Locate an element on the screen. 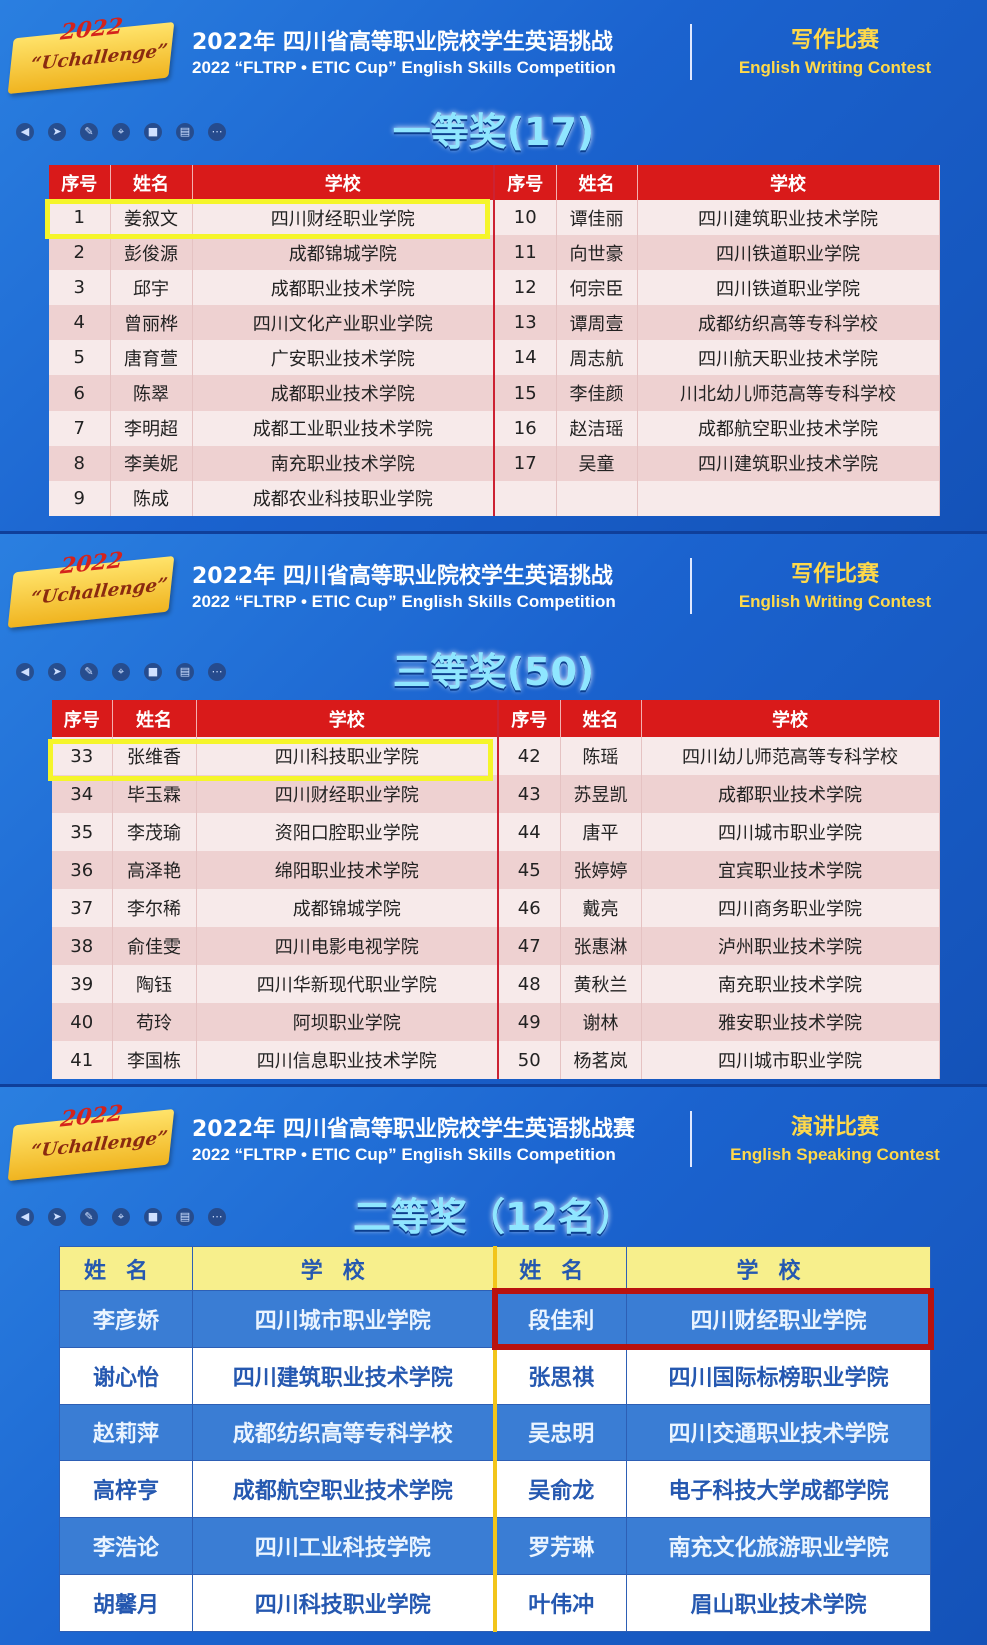 Image resolution: width=987 pixels, height=1645 pixels. table-cell: 35 is located at coordinates (82, 832).